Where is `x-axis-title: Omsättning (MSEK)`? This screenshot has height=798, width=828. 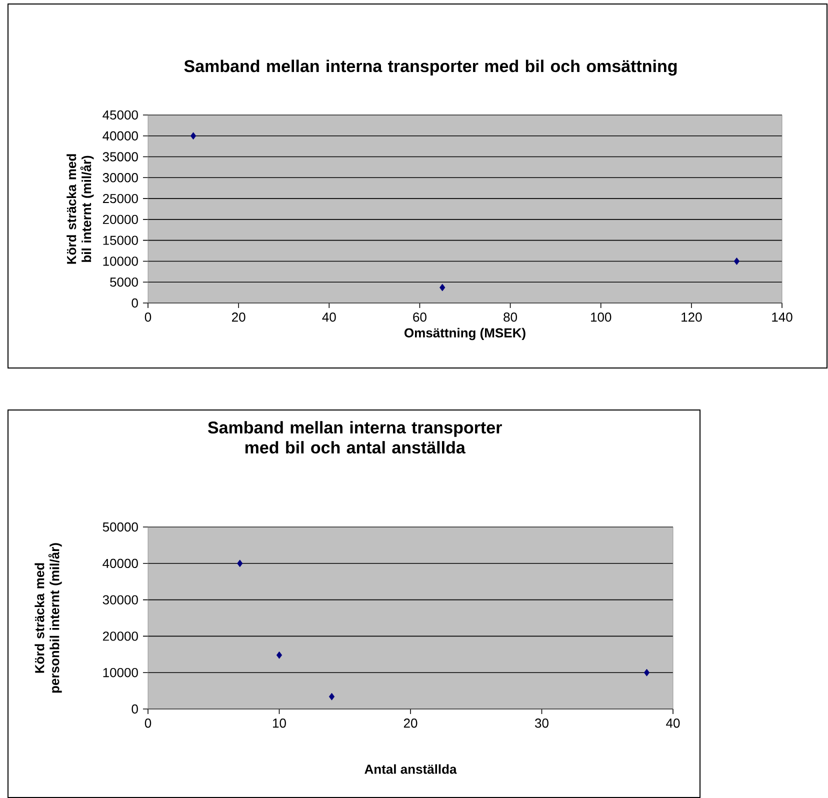 x-axis-title: Omsättning (MSEK) is located at coordinates (465, 334).